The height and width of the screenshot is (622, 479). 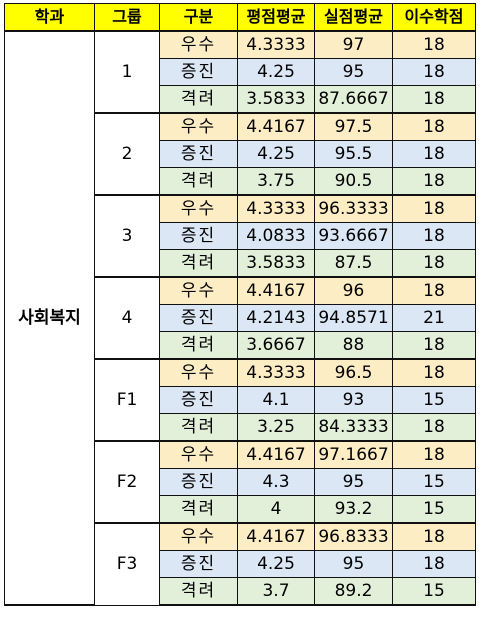 What do you see at coordinates (127, 154) in the screenshot?
I see `group-cell: 2` at bounding box center [127, 154].